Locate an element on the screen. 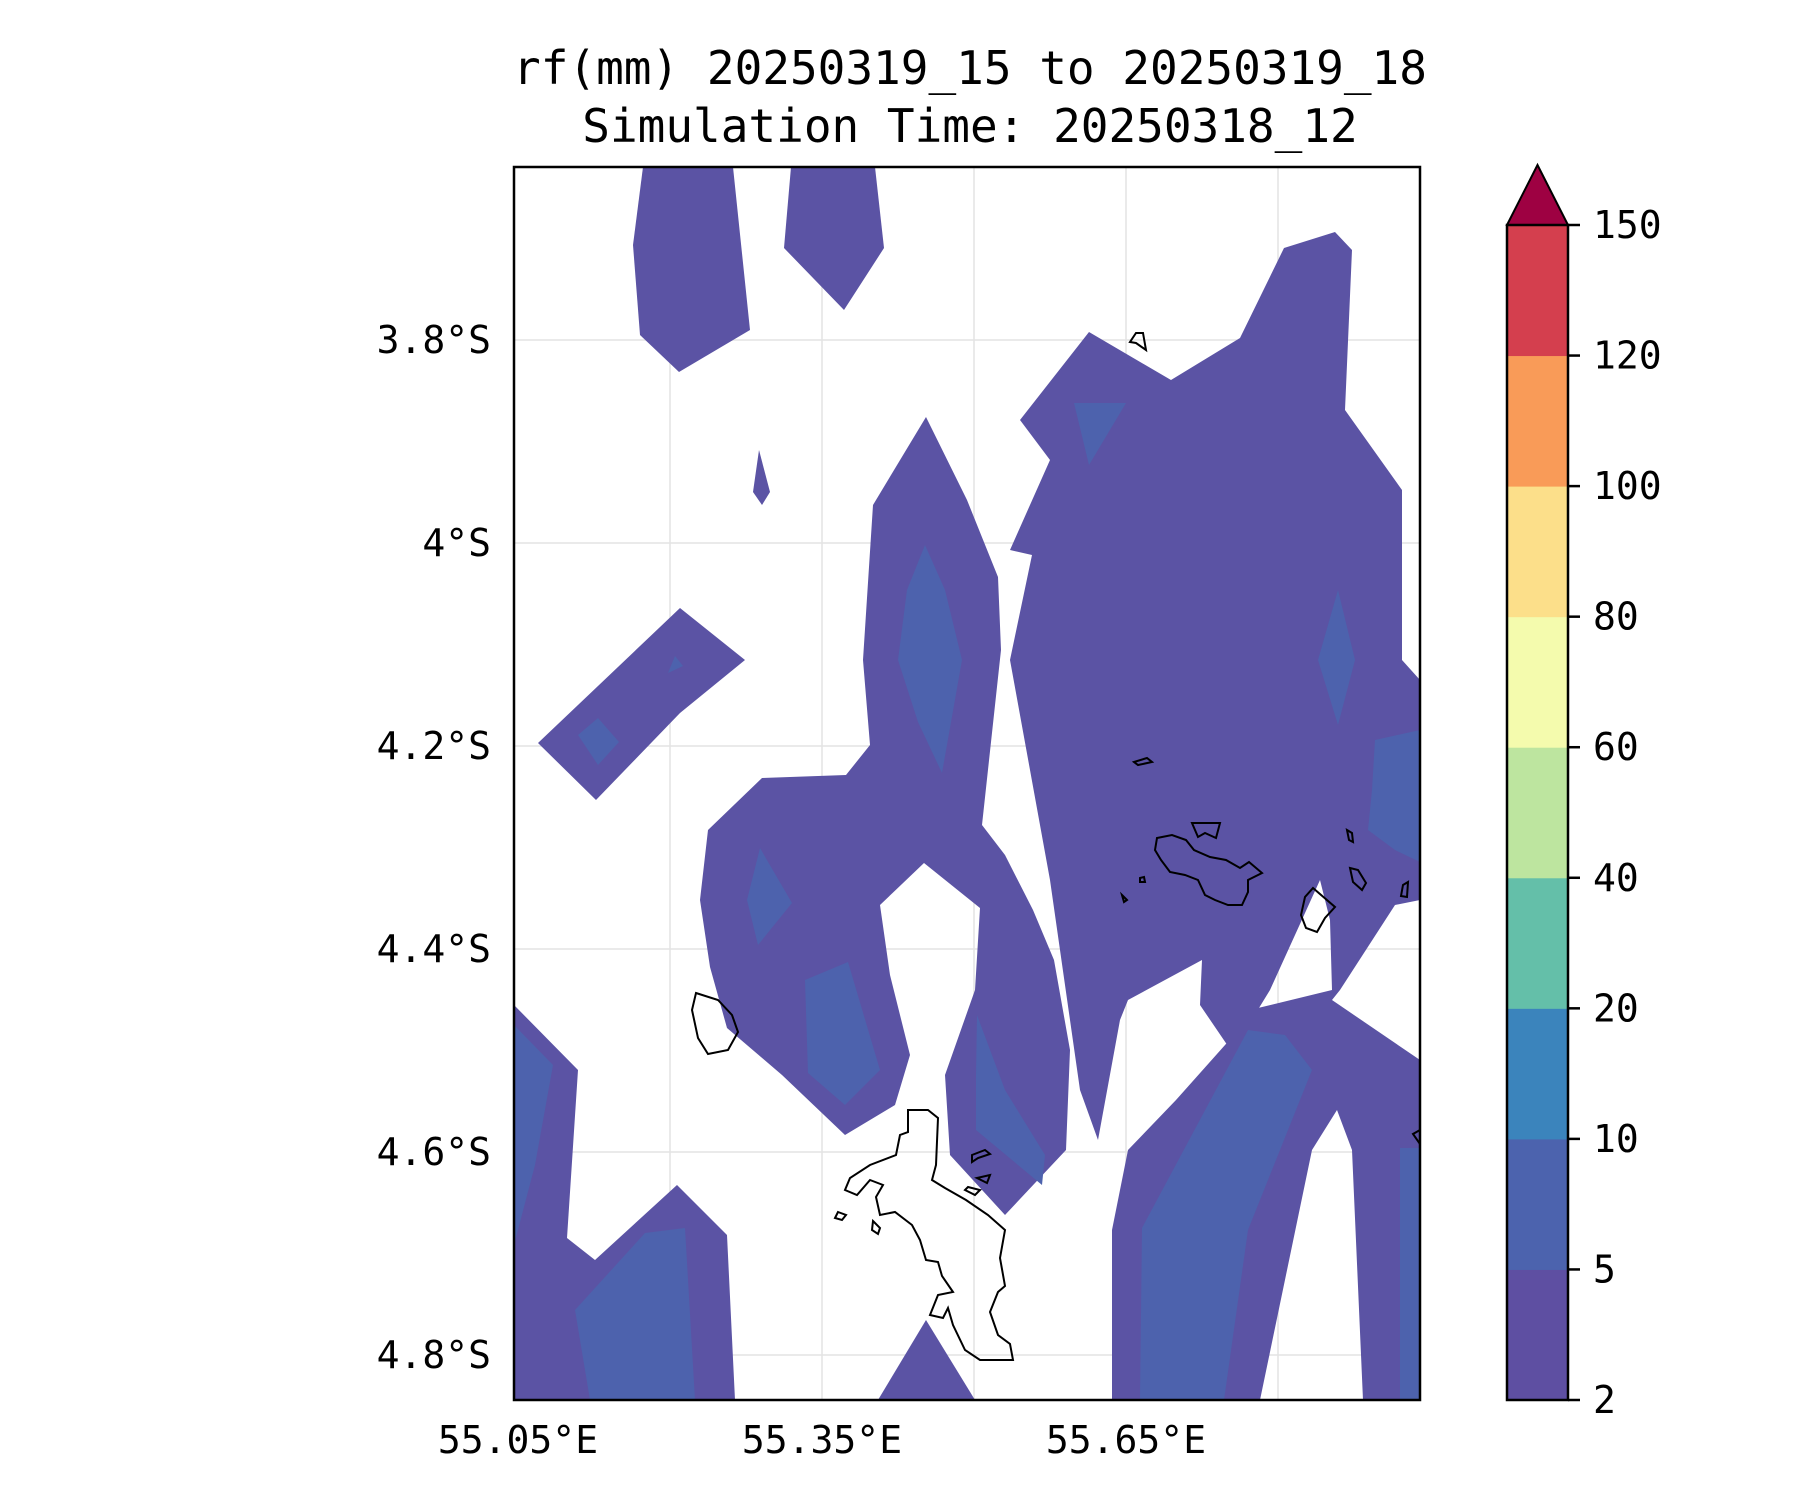 This screenshot has width=1800, height=1500. colorbar: 2 5 10 20 40 60 80 100 120 150 is located at coordinates (1583, 792).